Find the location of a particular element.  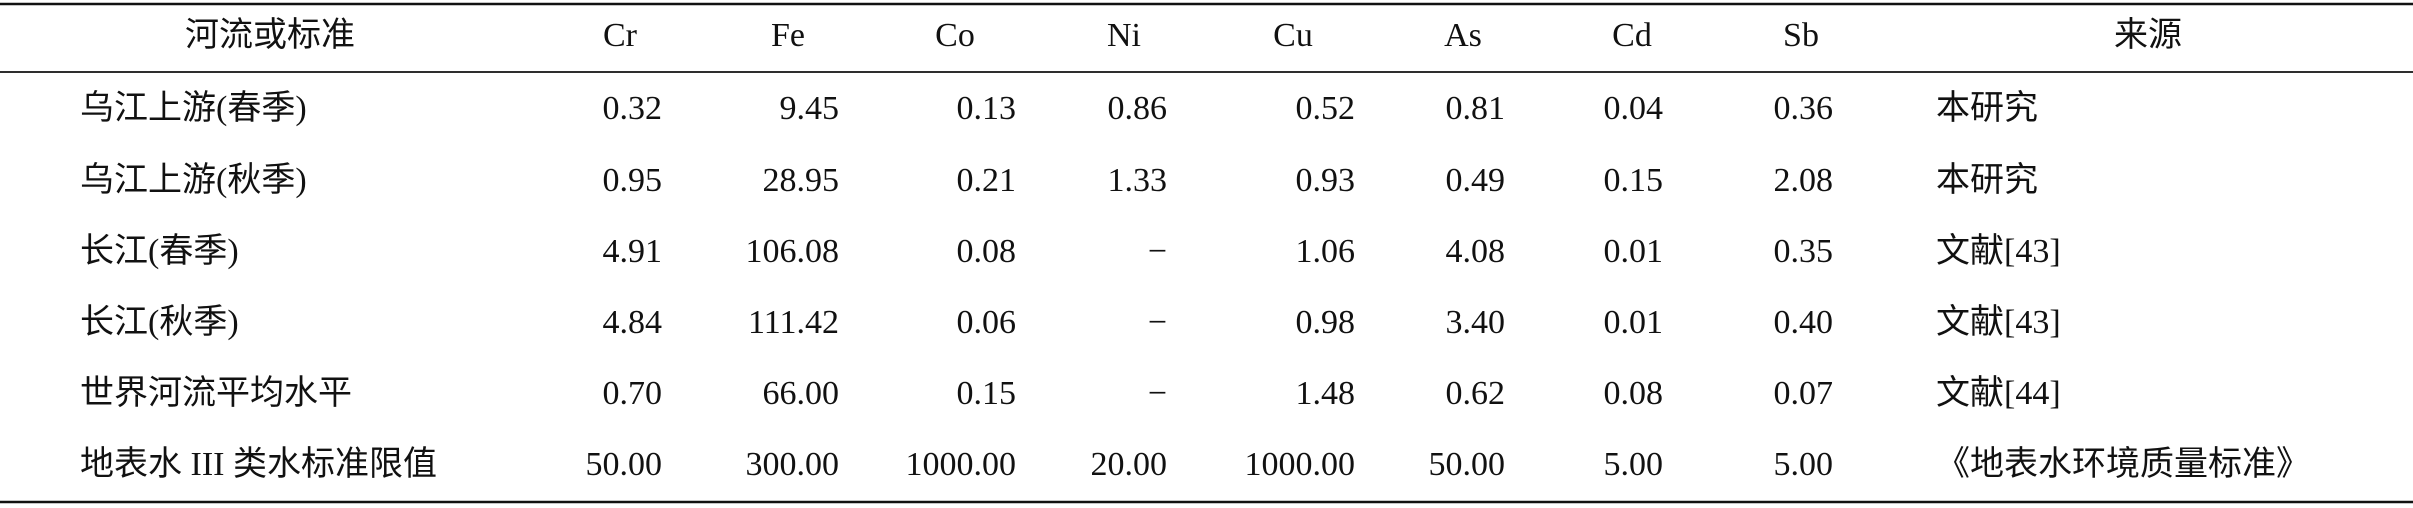

table-cell: 乌江上游(春季) is located at coordinates (193, 108).